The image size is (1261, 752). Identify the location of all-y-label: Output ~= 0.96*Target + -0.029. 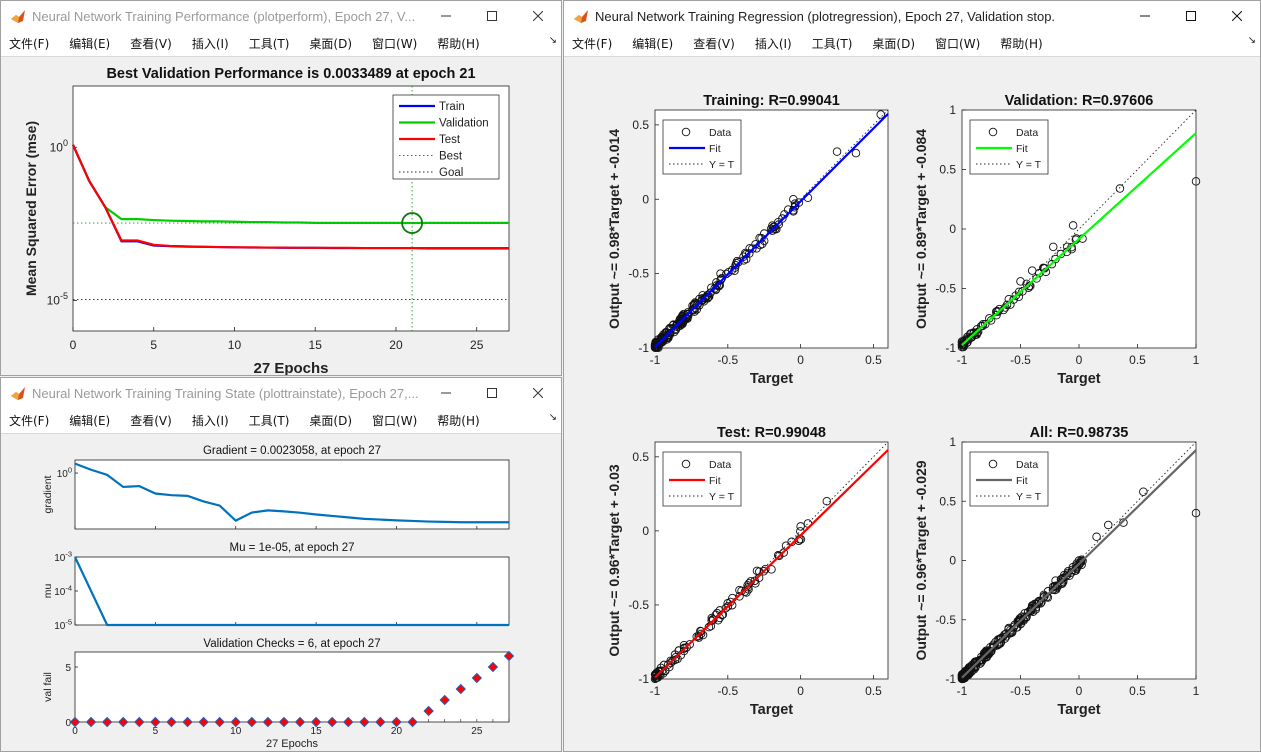
(921, 560).